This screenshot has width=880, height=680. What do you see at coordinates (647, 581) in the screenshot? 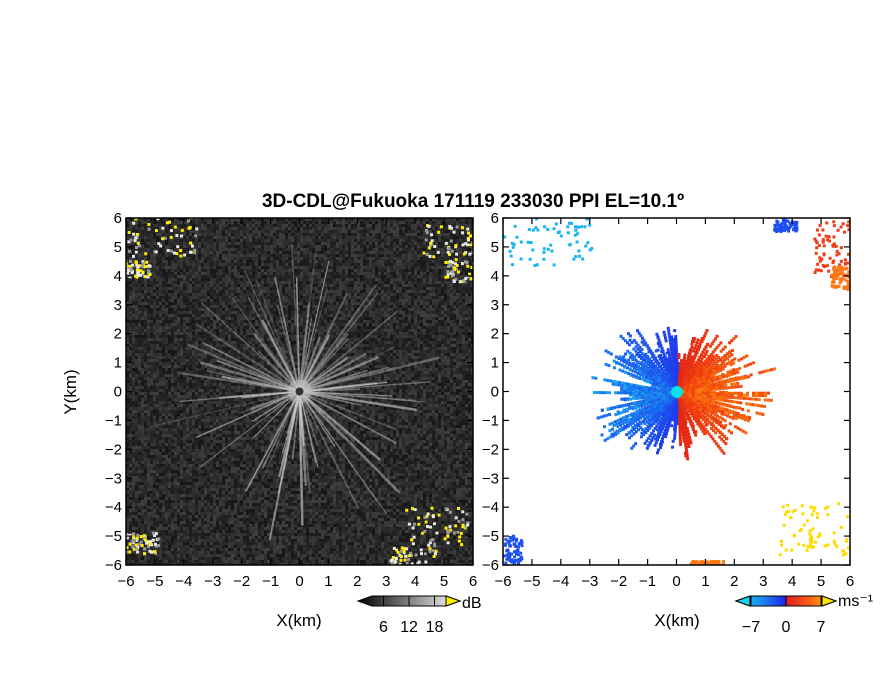
I see `velocity-x-tick-label: −1` at bounding box center [647, 581].